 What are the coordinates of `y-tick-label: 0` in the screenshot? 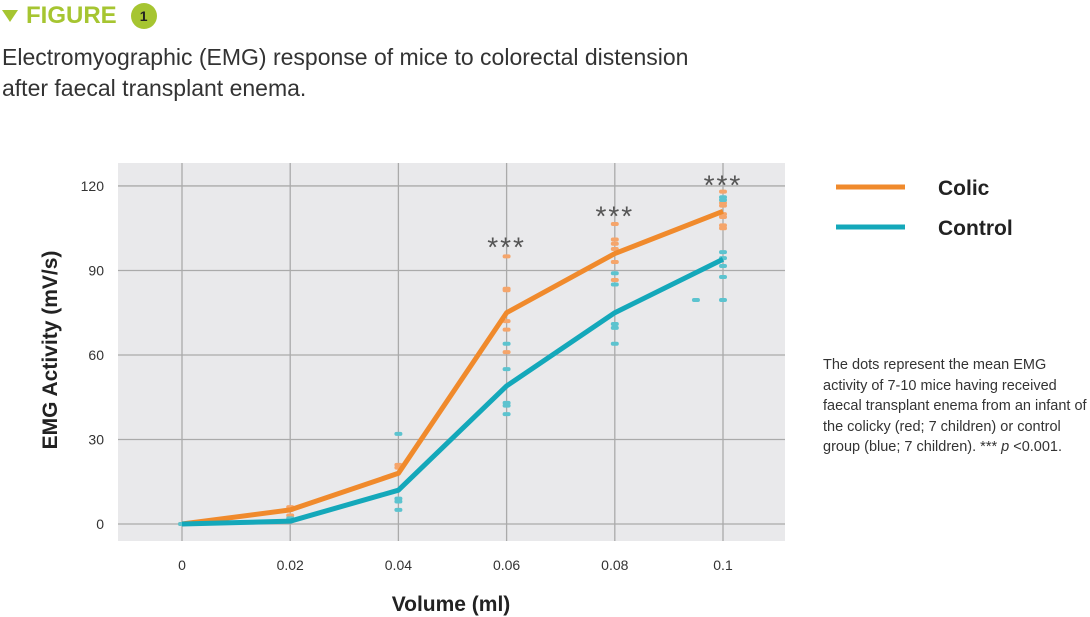 It's located at (100, 524).